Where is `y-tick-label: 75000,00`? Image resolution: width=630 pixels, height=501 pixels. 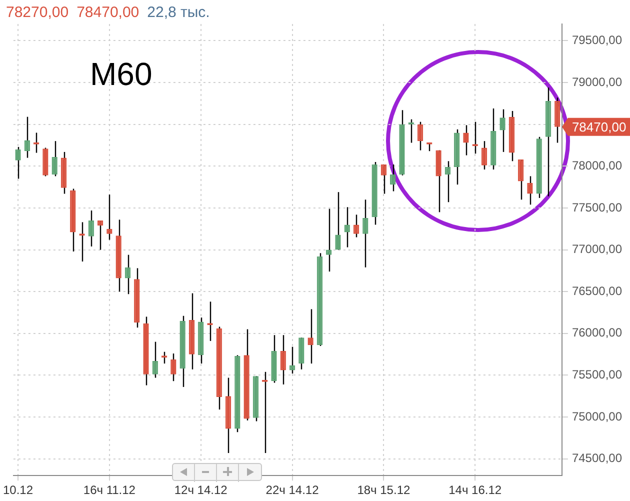
y-tick-label: 75000,00 is located at coordinates (597, 416).